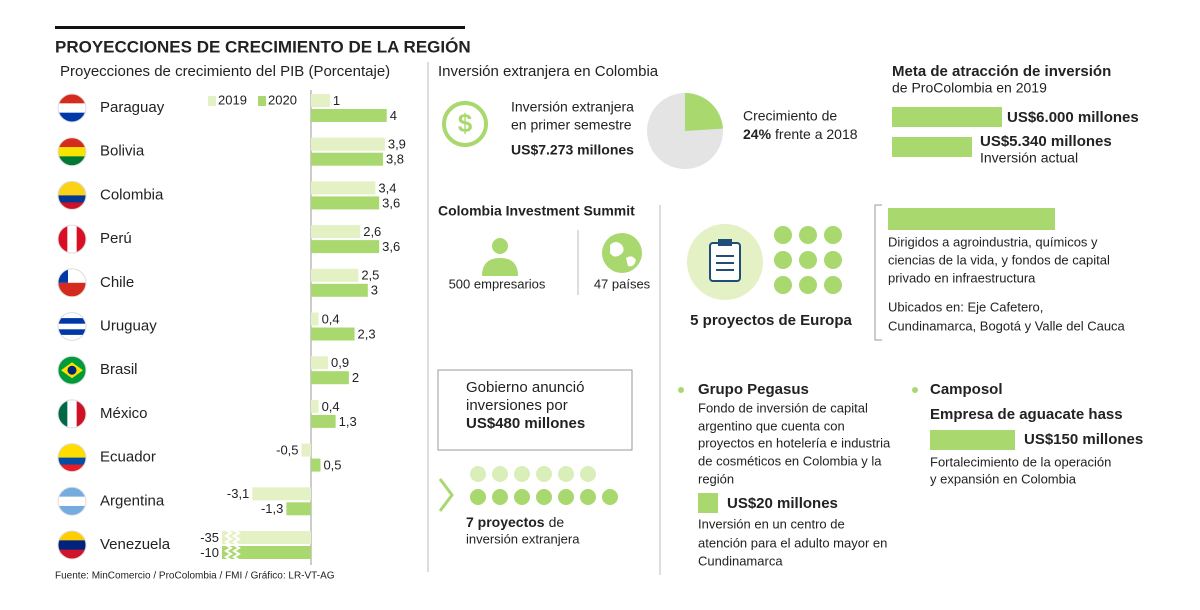  What do you see at coordinates (725, 260) in the screenshot?
I see `clipboard-icon` at bounding box center [725, 260].